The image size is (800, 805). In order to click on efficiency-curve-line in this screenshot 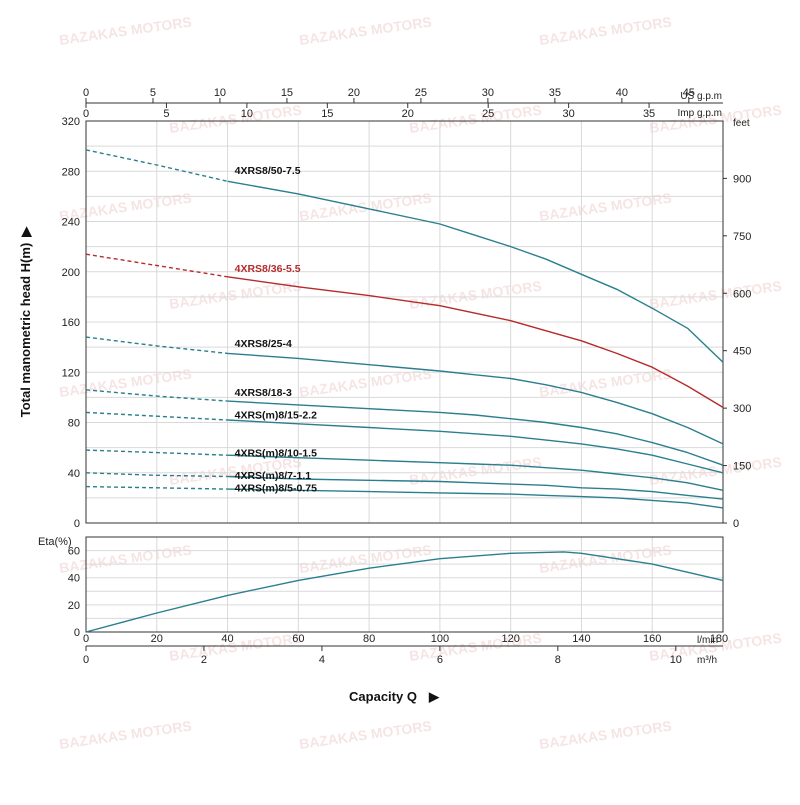, I will do `click(404, 592)`.